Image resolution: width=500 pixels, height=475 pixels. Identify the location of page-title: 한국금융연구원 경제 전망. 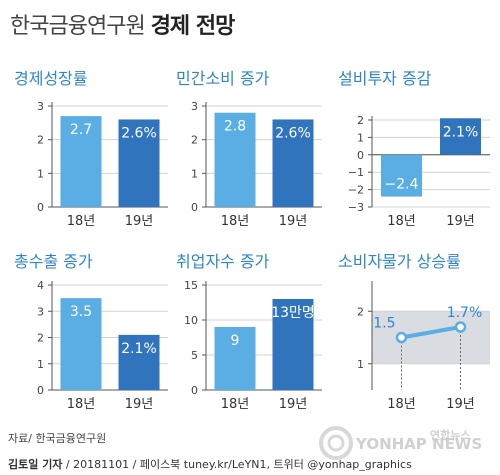
(123, 24).